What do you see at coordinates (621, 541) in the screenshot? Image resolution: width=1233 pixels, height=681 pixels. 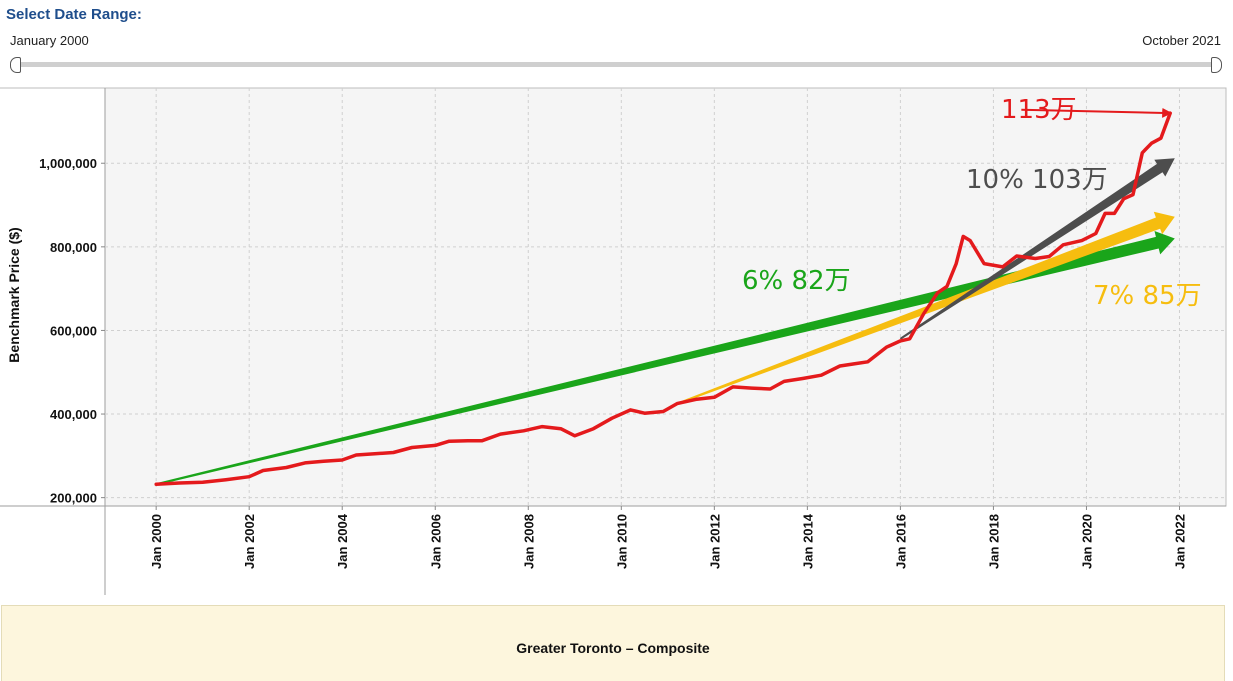 I see `x-tick-label: Jan 2010` at bounding box center [621, 541].